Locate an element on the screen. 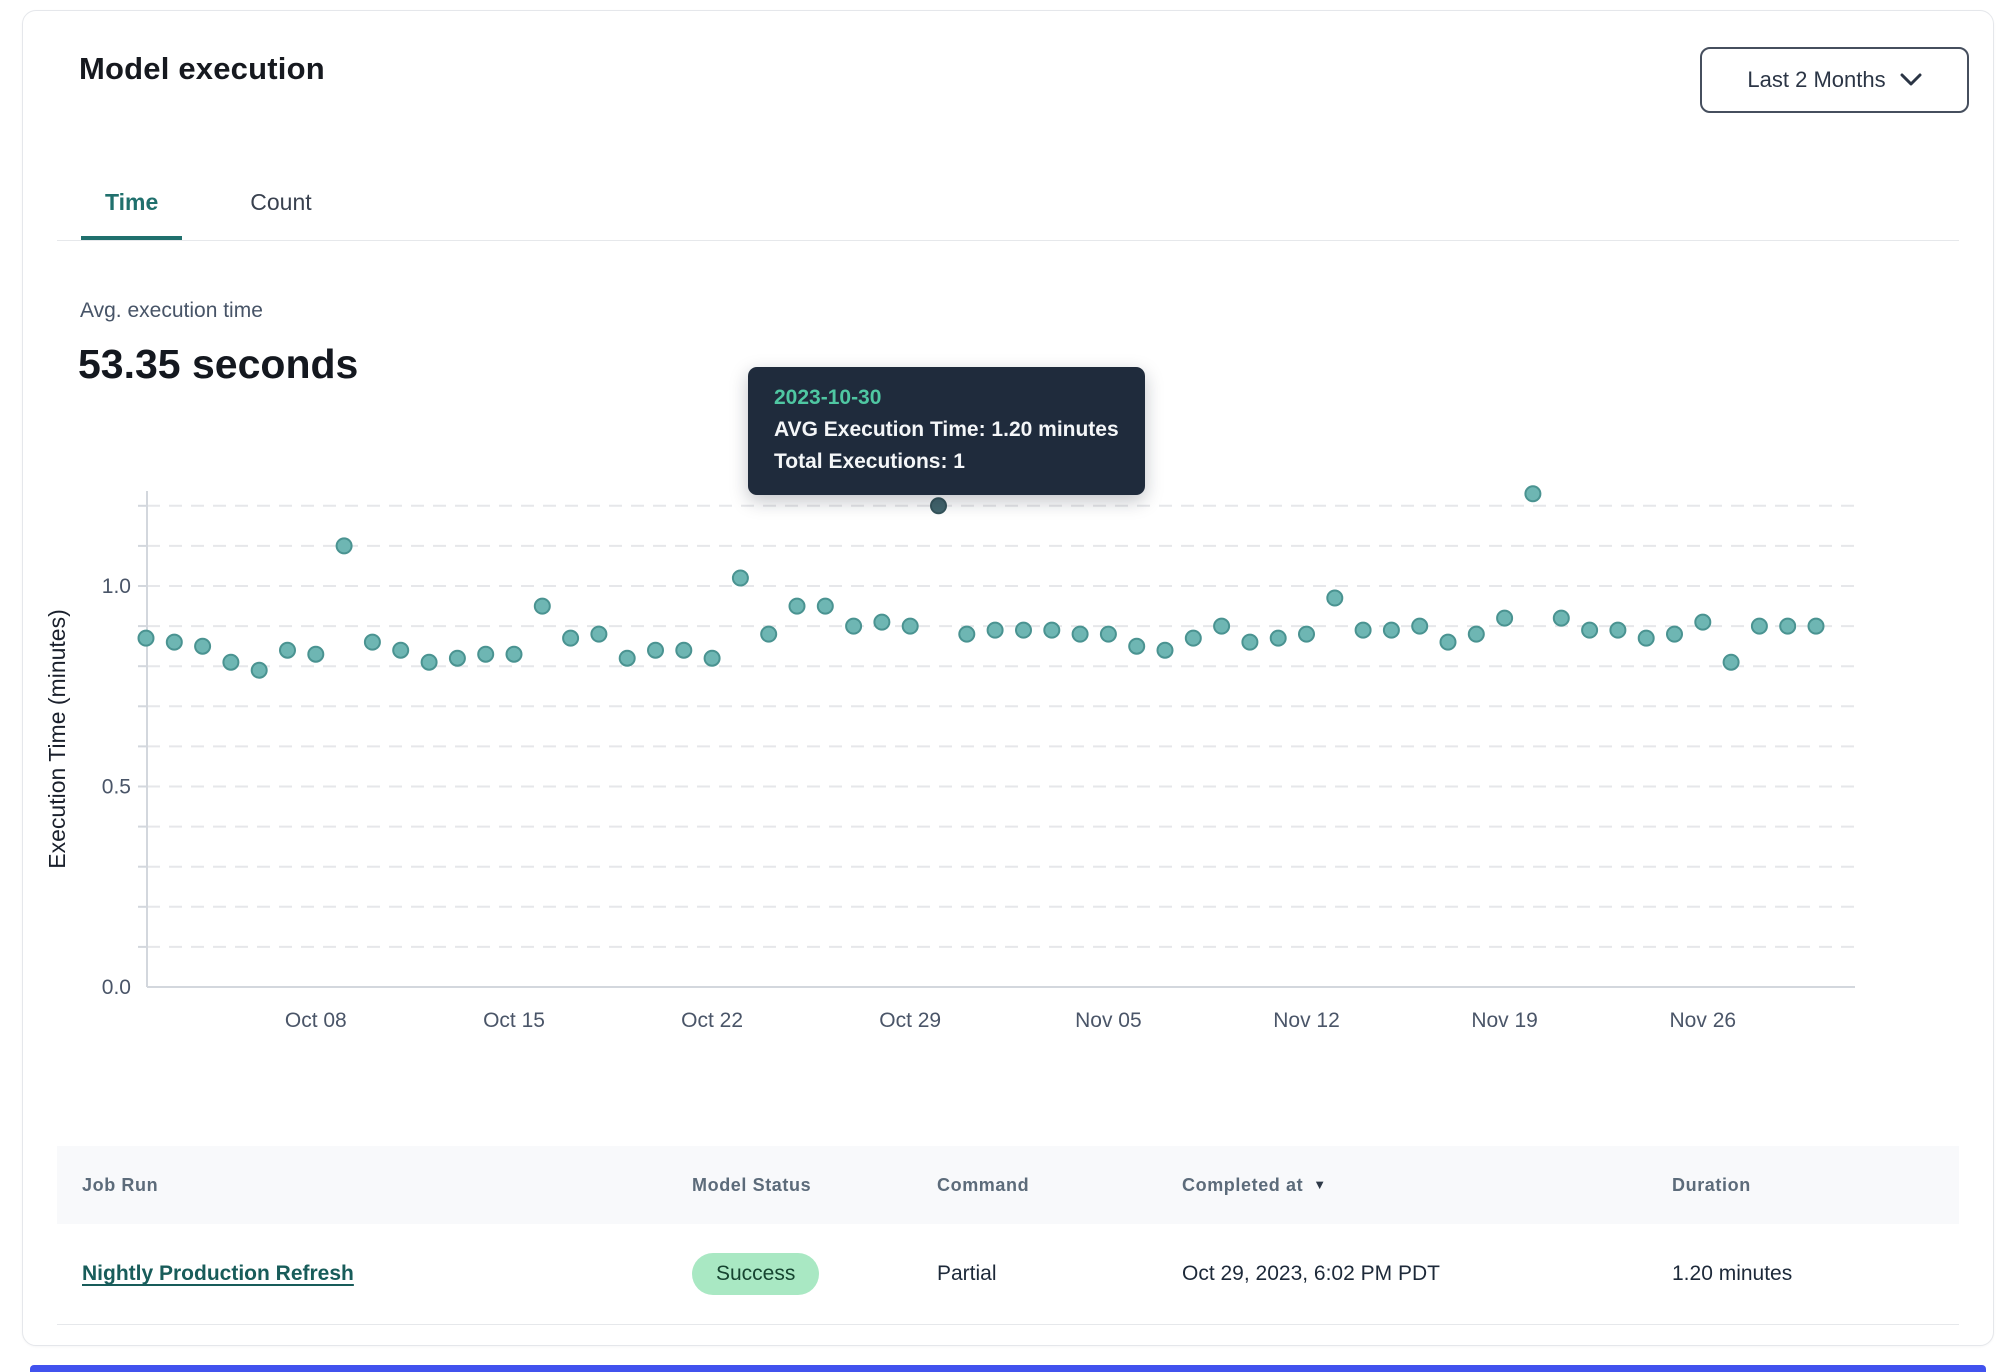 Image resolution: width=2016 pixels, height=1372 pixels. x-axis-tick-label: Nov 05 is located at coordinates (1108, 1020).